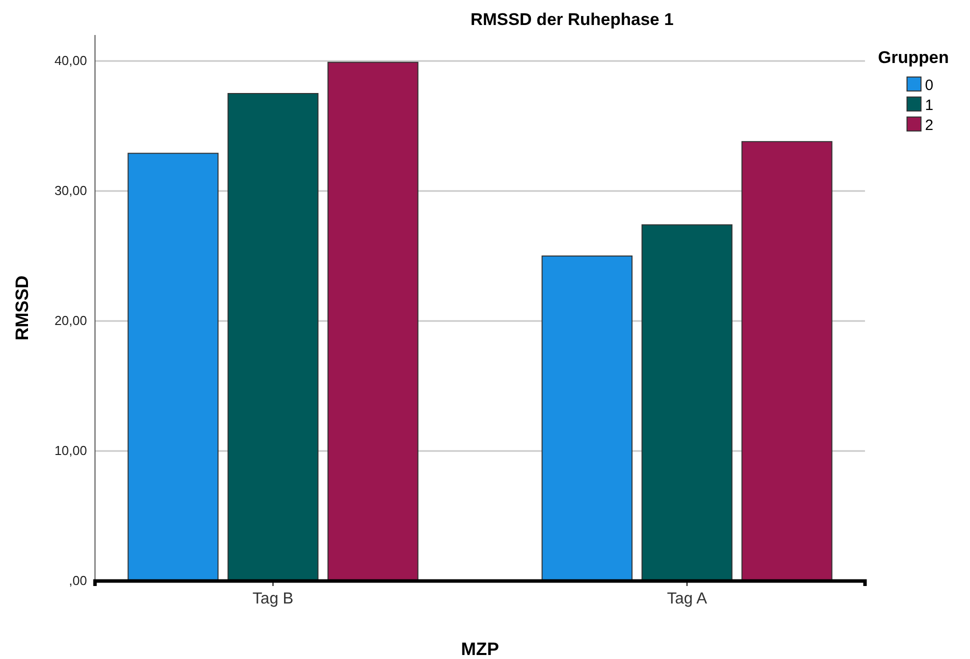 The height and width of the screenshot is (659, 970). What do you see at coordinates (70, 60) in the screenshot?
I see `y-tick-label: 40,00` at bounding box center [70, 60].